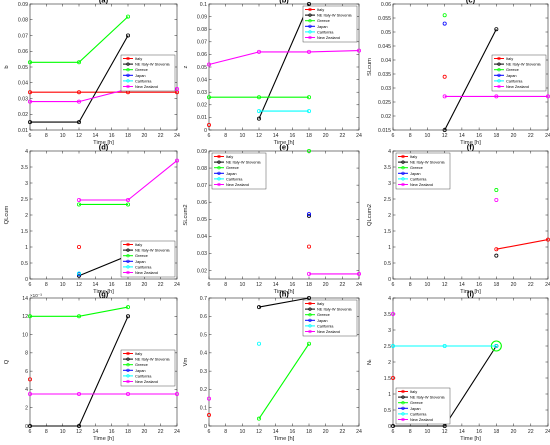  I want to click on legend-label: Greece, so click(141, 69).